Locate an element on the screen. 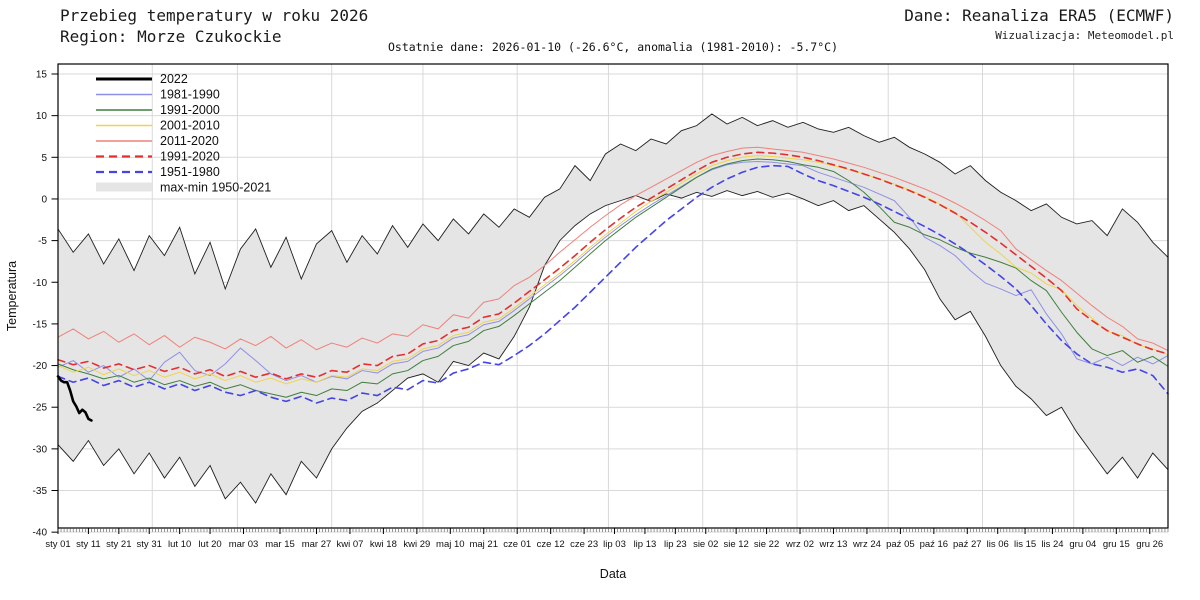 Image resolution: width=1200 pixels, height=600 pixels. x-tick-label: lut 20 is located at coordinates (209, 544).